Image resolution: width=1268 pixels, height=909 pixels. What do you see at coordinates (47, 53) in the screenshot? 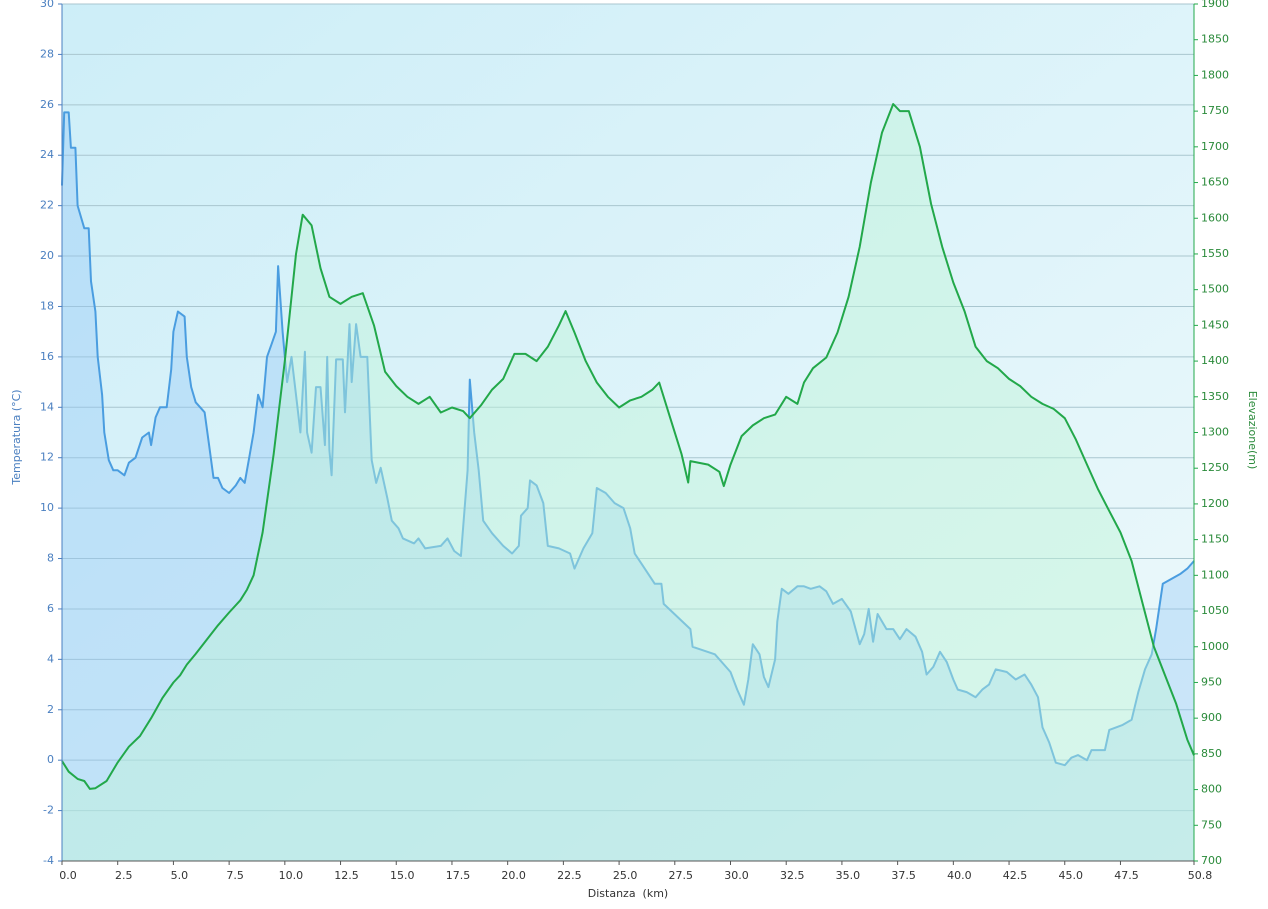
I see `y-tick-label: 28` at bounding box center [47, 53].